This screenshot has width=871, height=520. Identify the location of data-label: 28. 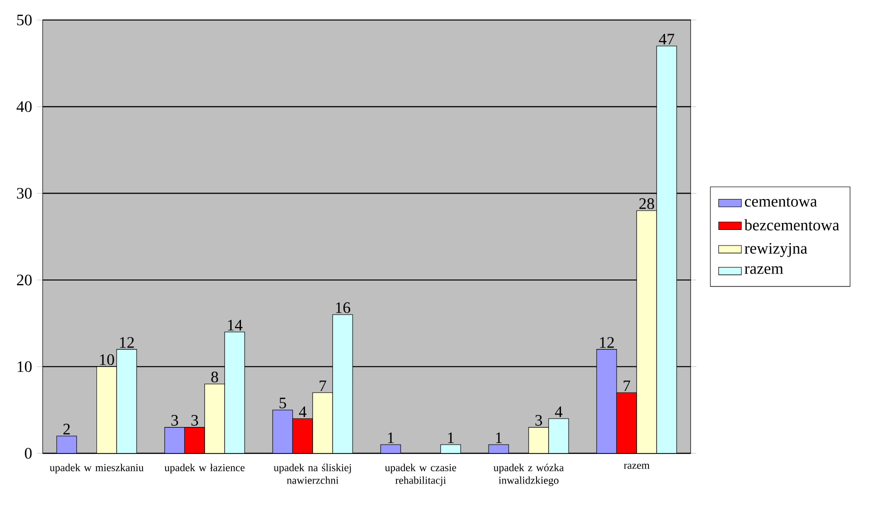
(646, 204).